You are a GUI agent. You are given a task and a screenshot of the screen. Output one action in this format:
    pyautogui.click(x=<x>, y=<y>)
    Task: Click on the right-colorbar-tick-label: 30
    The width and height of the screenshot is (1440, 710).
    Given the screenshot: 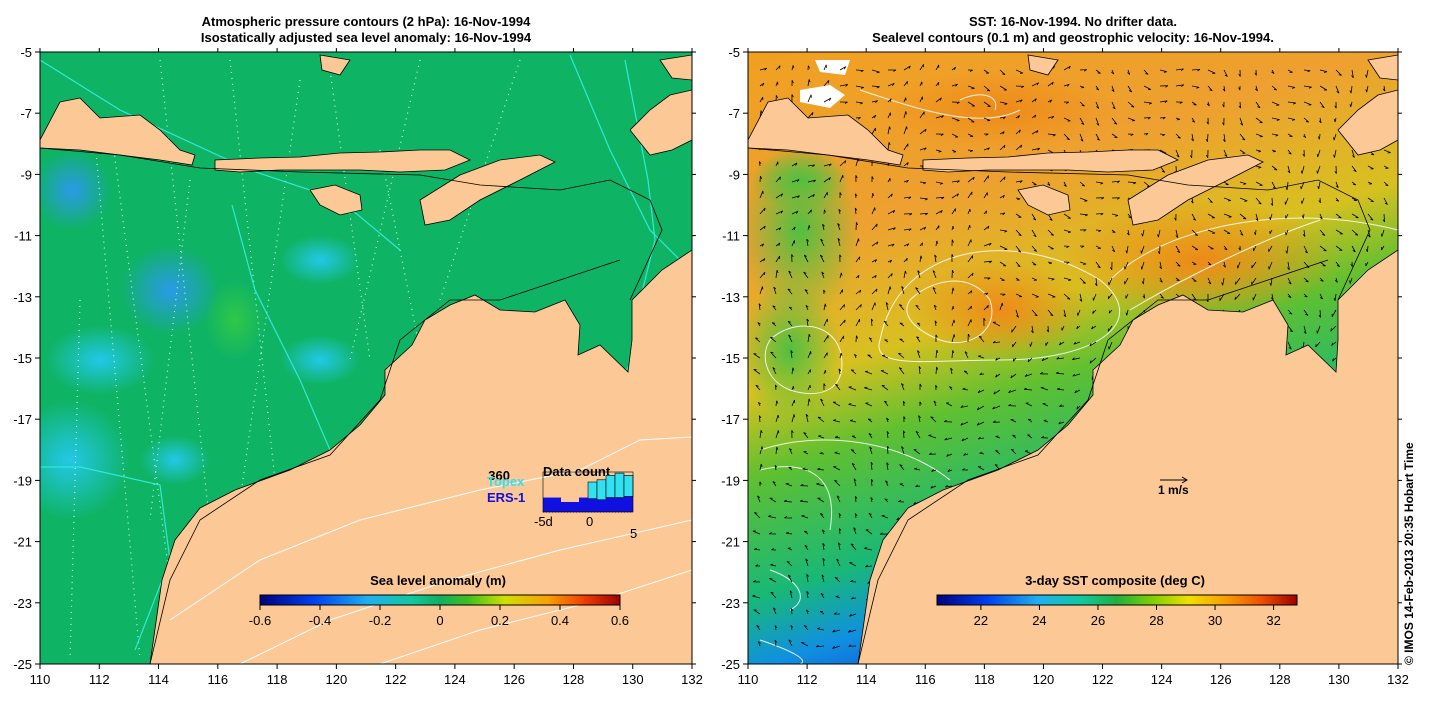 What is the action you would take?
    pyautogui.click(x=1215, y=620)
    